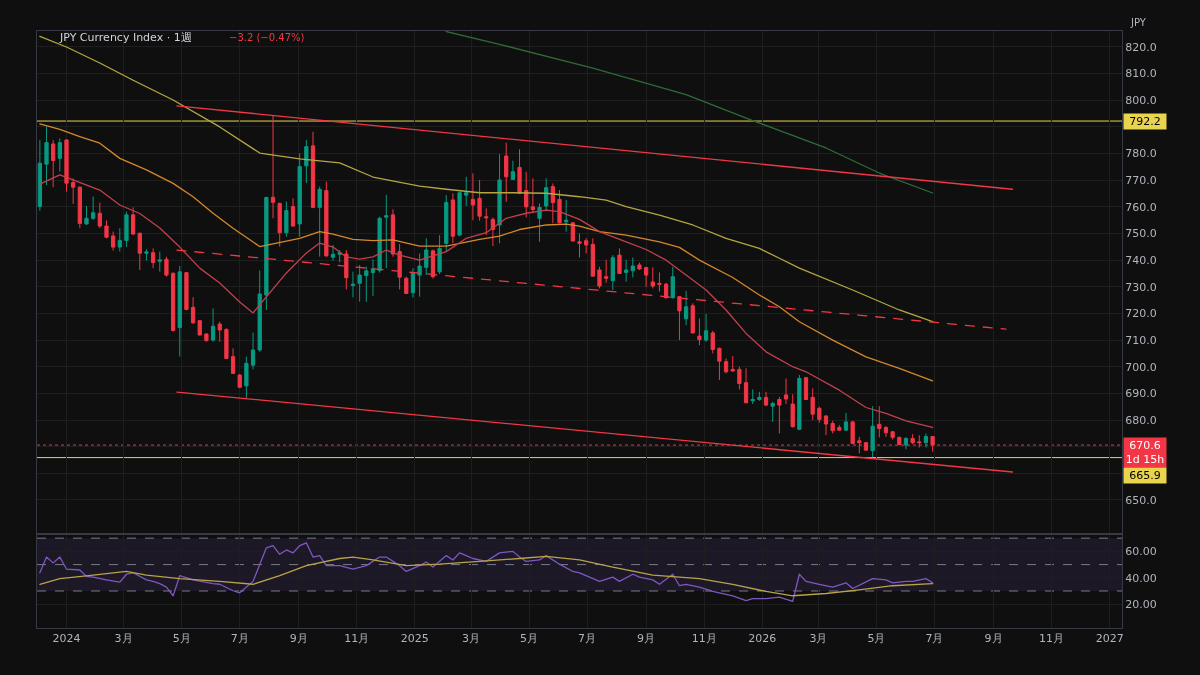 Image resolution: width=1200 pixels, height=675 pixels. What do you see at coordinates (1141, 47) in the screenshot?
I see `y-tick-label: 820.0` at bounding box center [1141, 47].